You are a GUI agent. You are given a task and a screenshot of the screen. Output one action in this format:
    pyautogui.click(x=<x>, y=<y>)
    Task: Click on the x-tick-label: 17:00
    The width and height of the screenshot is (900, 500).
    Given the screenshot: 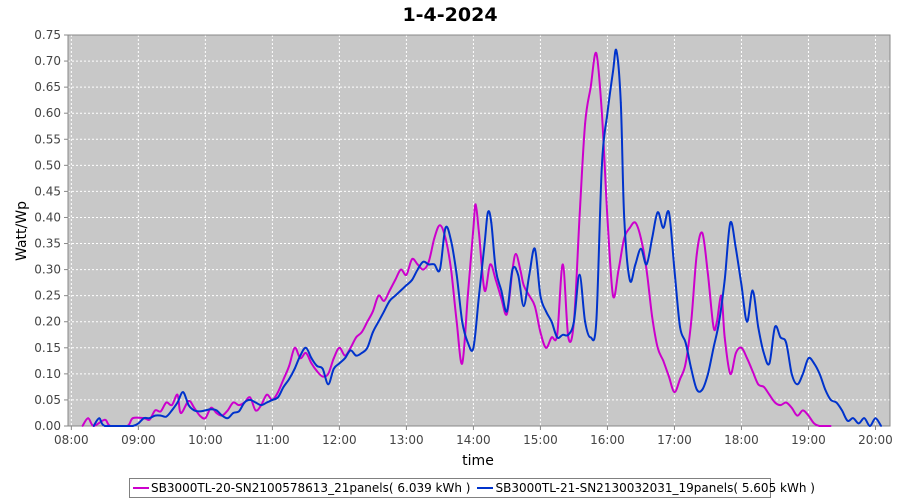 What is the action you would take?
    pyautogui.click(x=674, y=440)
    